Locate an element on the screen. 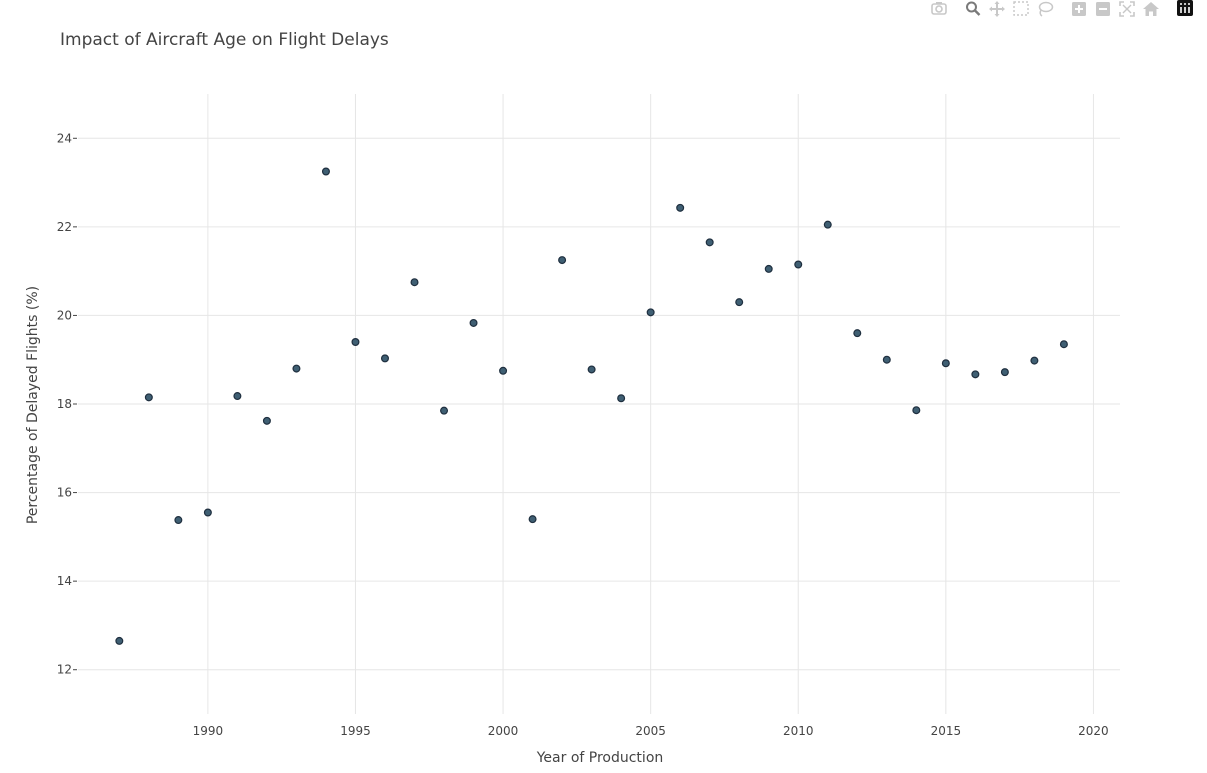  x-tick-label: 1995 is located at coordinates (355, 731).